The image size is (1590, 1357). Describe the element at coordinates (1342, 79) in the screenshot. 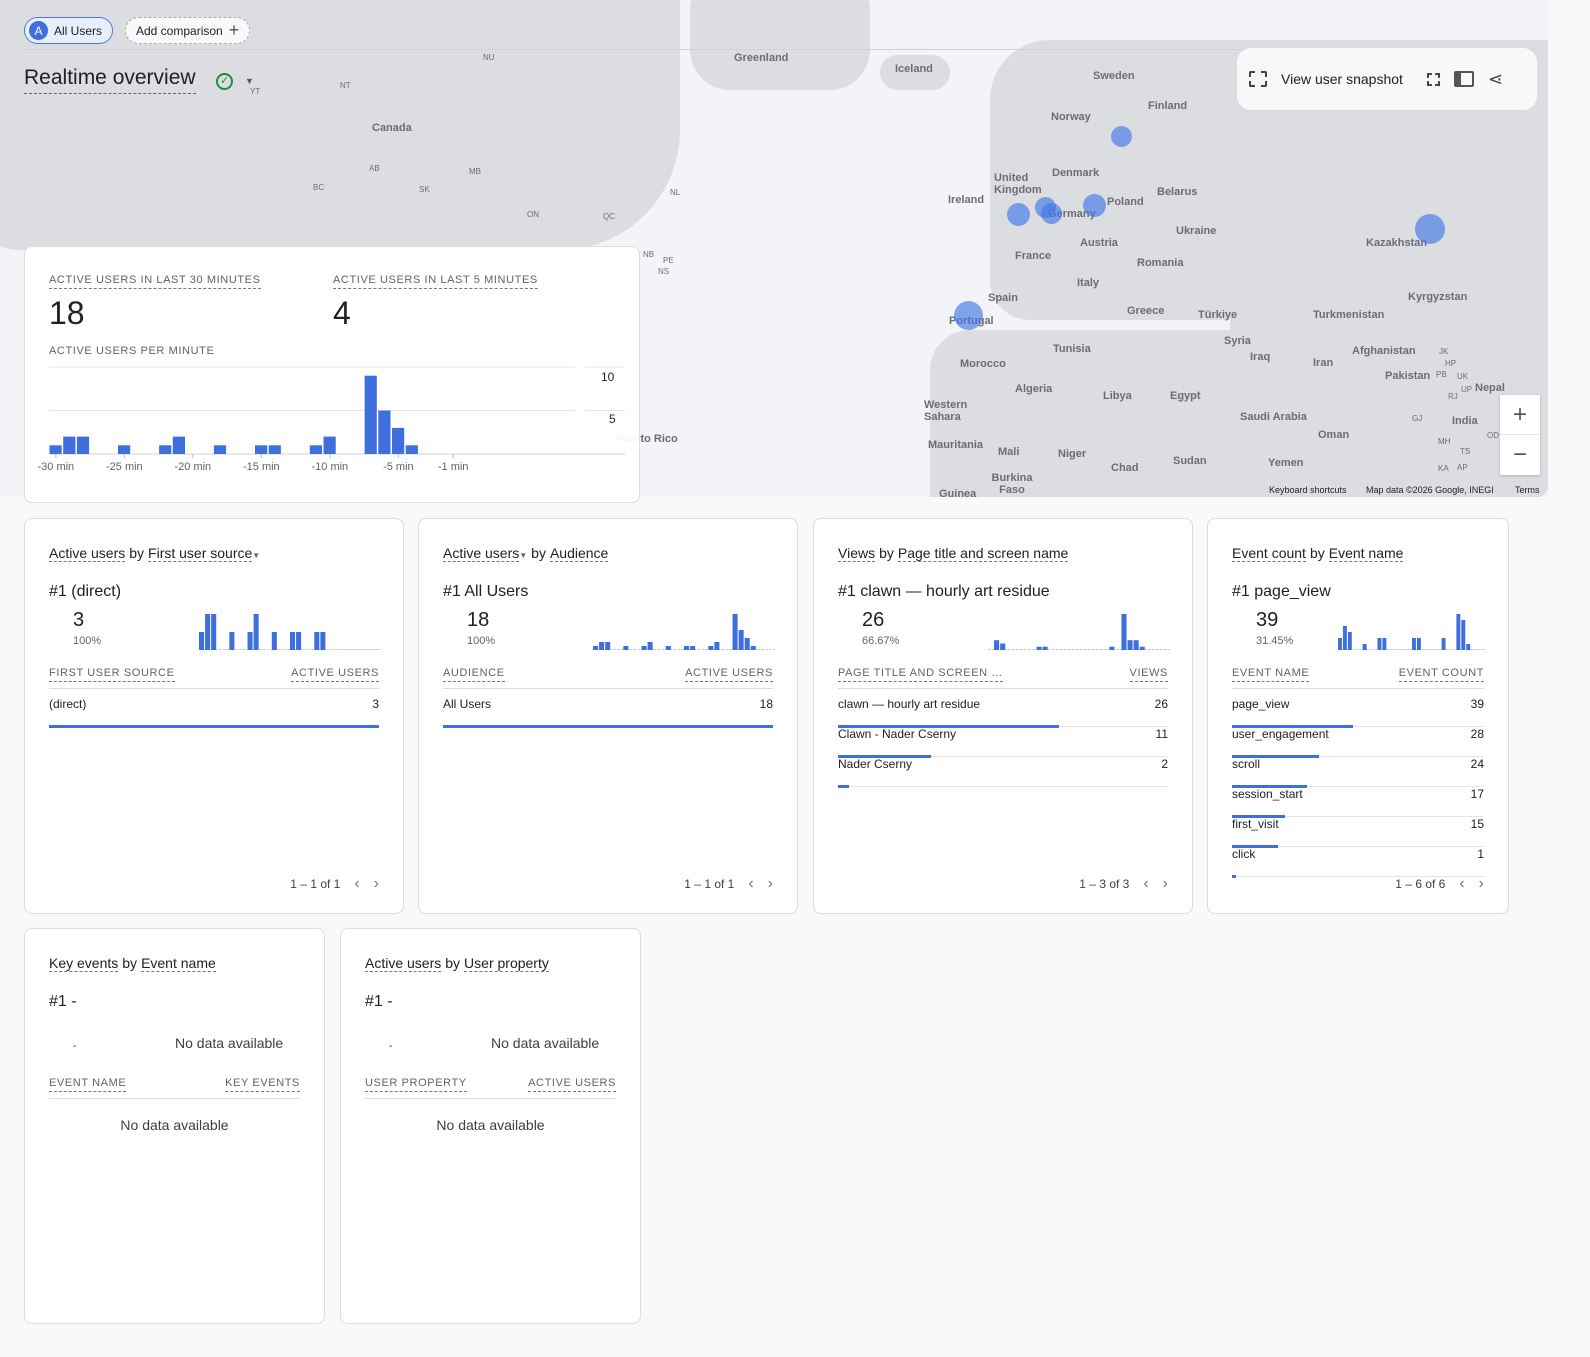

I see `view-user-snapshot-button: View user snapshot` at that location.